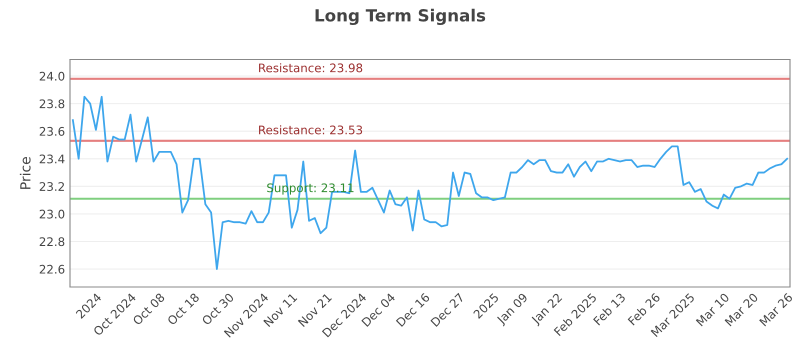 This screenshot has height=350, width=800. Describe the element at coordinates (52, 131) in the screenshot. I see `y-tick-label: 23.6` at that location.